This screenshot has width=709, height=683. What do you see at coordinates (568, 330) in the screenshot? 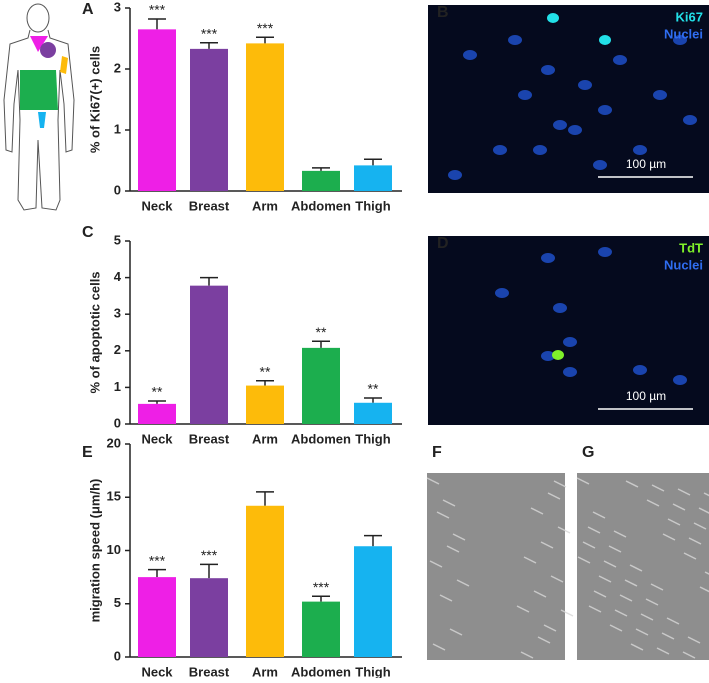
I see `micrograph` at bounding box center [568, 330].